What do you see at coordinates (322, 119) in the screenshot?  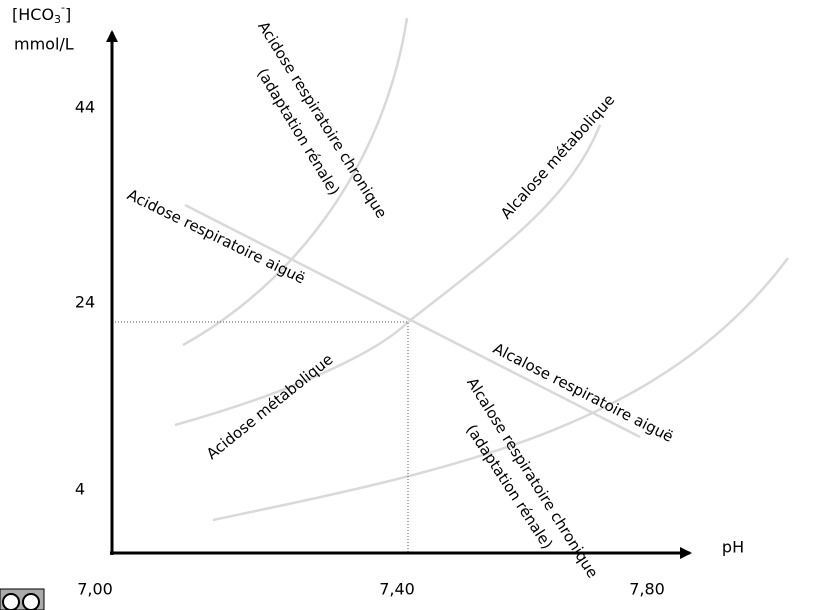 I see `region-label: Acidose respiratoire chronique` at bounding box center [322, 119].